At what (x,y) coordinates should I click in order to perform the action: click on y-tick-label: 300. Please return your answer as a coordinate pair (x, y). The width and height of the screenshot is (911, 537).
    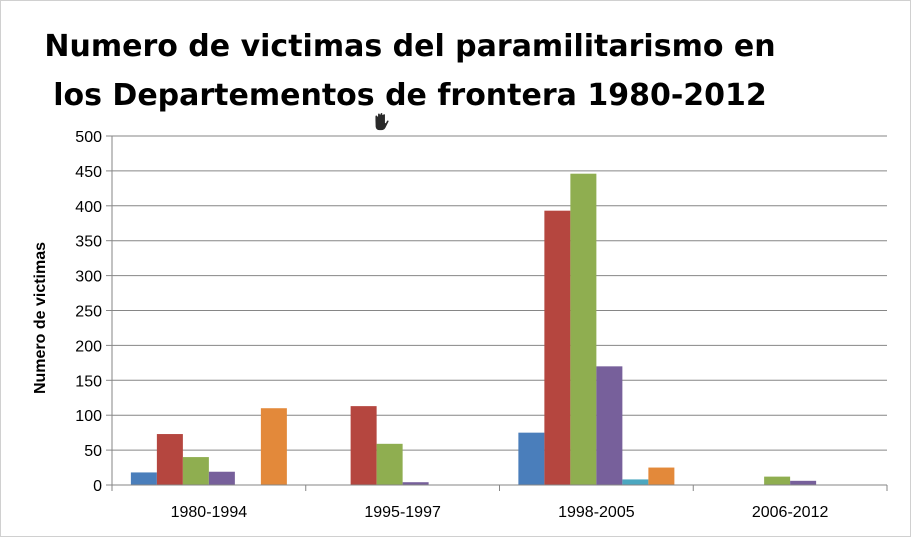
    Looking at the image, I should click on (88, 277).